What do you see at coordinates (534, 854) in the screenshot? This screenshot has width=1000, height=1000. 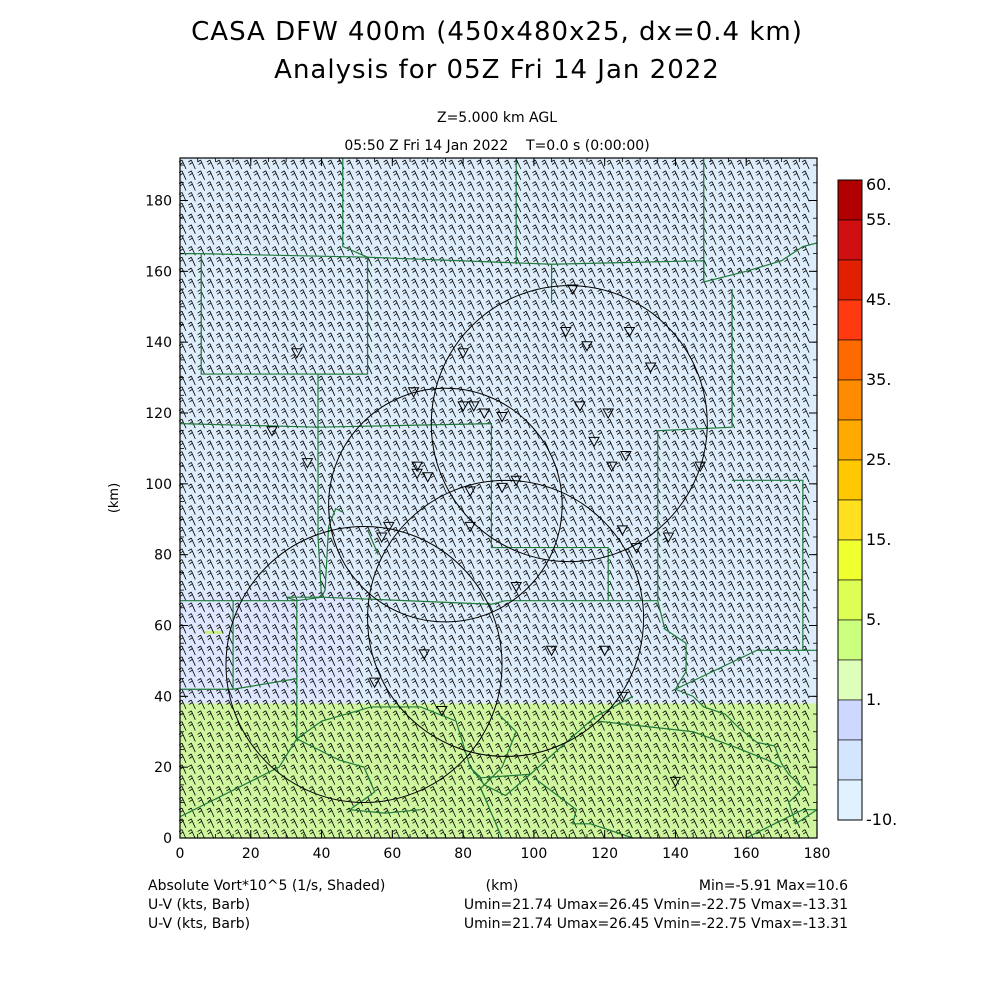 I see `x-tick-label: 100` at bounding box center [534, 854].